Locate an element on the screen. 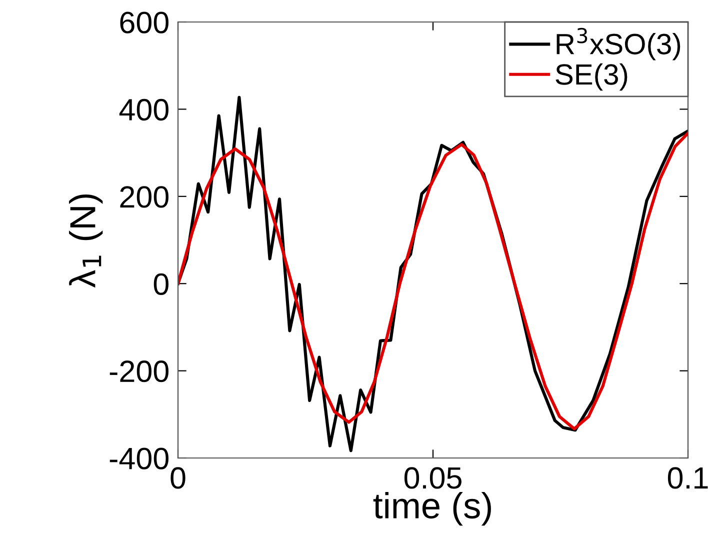 The width and height of the screenshot is (714, 548). y-axis-title: λ$_{1}$ (N) is located at coordinates (86, 241).